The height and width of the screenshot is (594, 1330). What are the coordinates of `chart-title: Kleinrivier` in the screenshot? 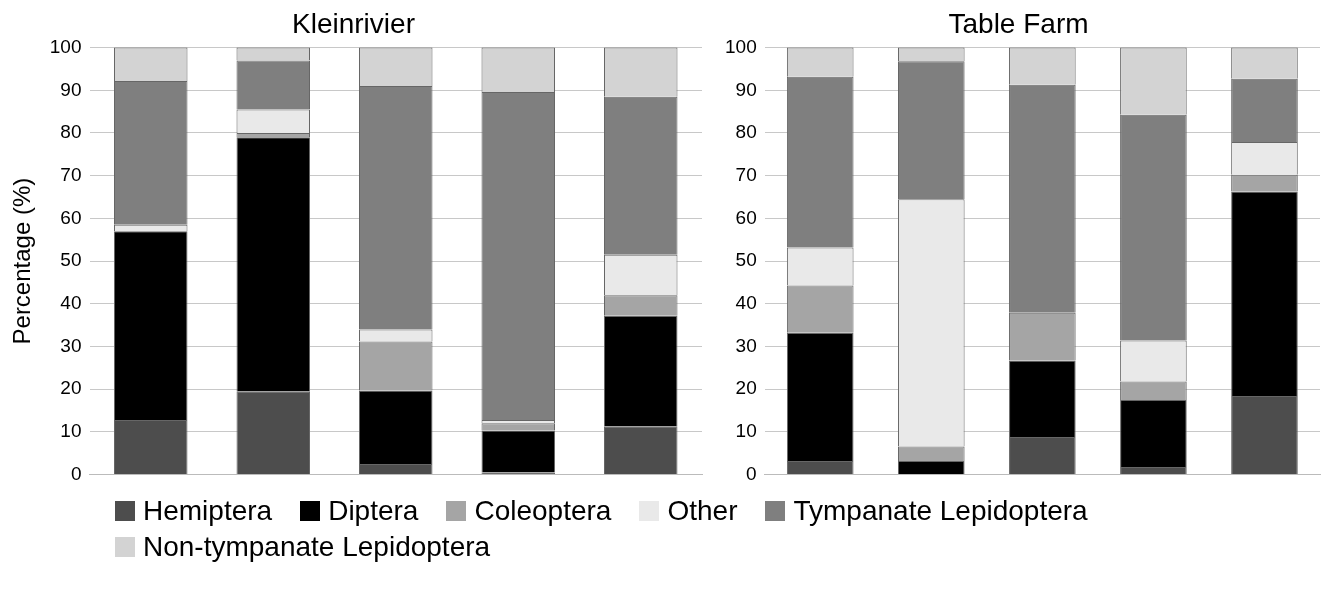 It's located at (353, 23).